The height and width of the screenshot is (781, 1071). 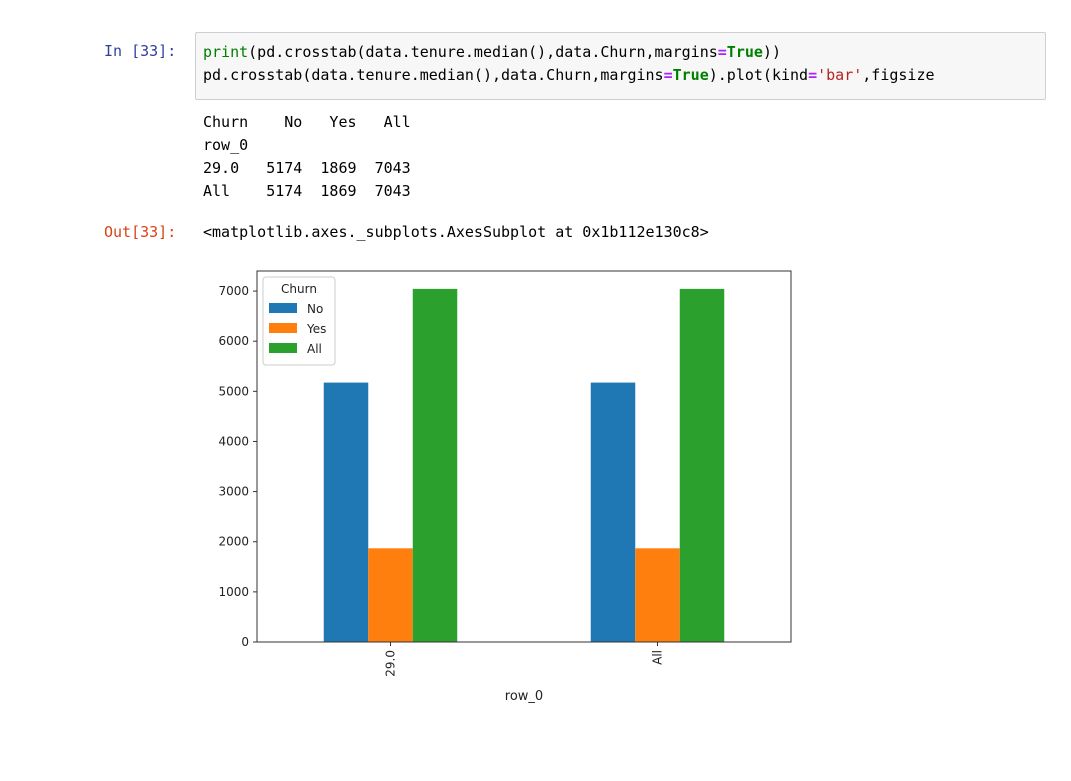 I want to click on y-tick-label: 1000, so click(x=233, y=592).